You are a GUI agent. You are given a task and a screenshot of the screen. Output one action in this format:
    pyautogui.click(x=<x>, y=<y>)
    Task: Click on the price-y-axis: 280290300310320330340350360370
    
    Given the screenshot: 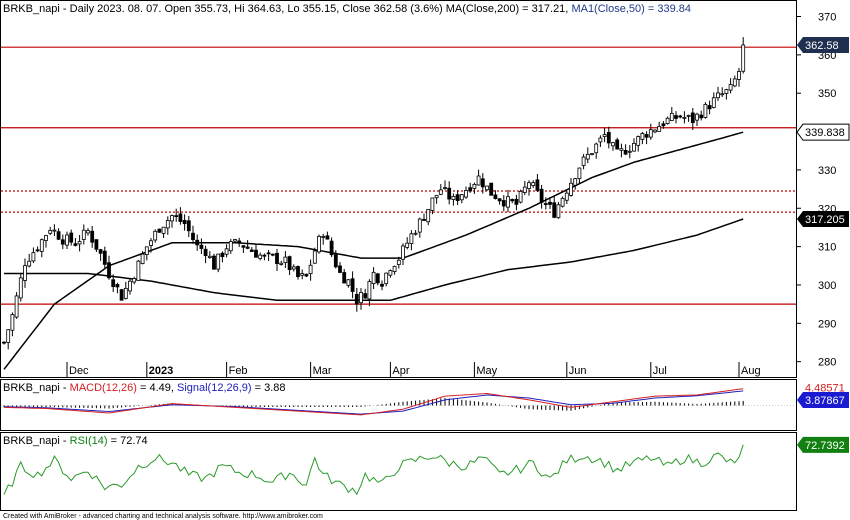 What is the action you would take?
    pyautogui.click(x=816, y=190)
    